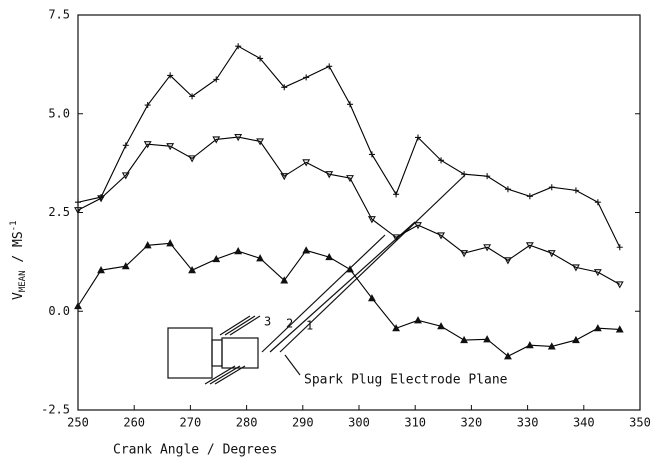 This screenshot has width=658, height=465. I want to click on y-axis-label: VMEAN / MS-1, so click(18, 261).